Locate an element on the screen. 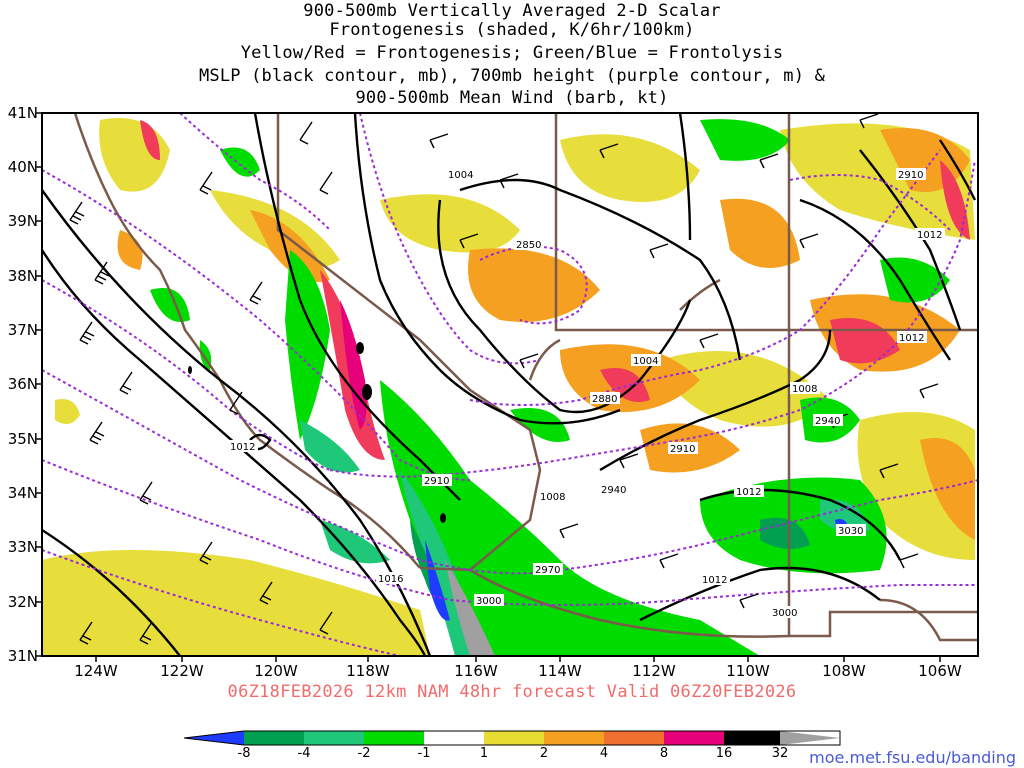 The height and width of the screenshot is (768, 1024). colorbar-label: -1 is located at coordinates (424, 753).